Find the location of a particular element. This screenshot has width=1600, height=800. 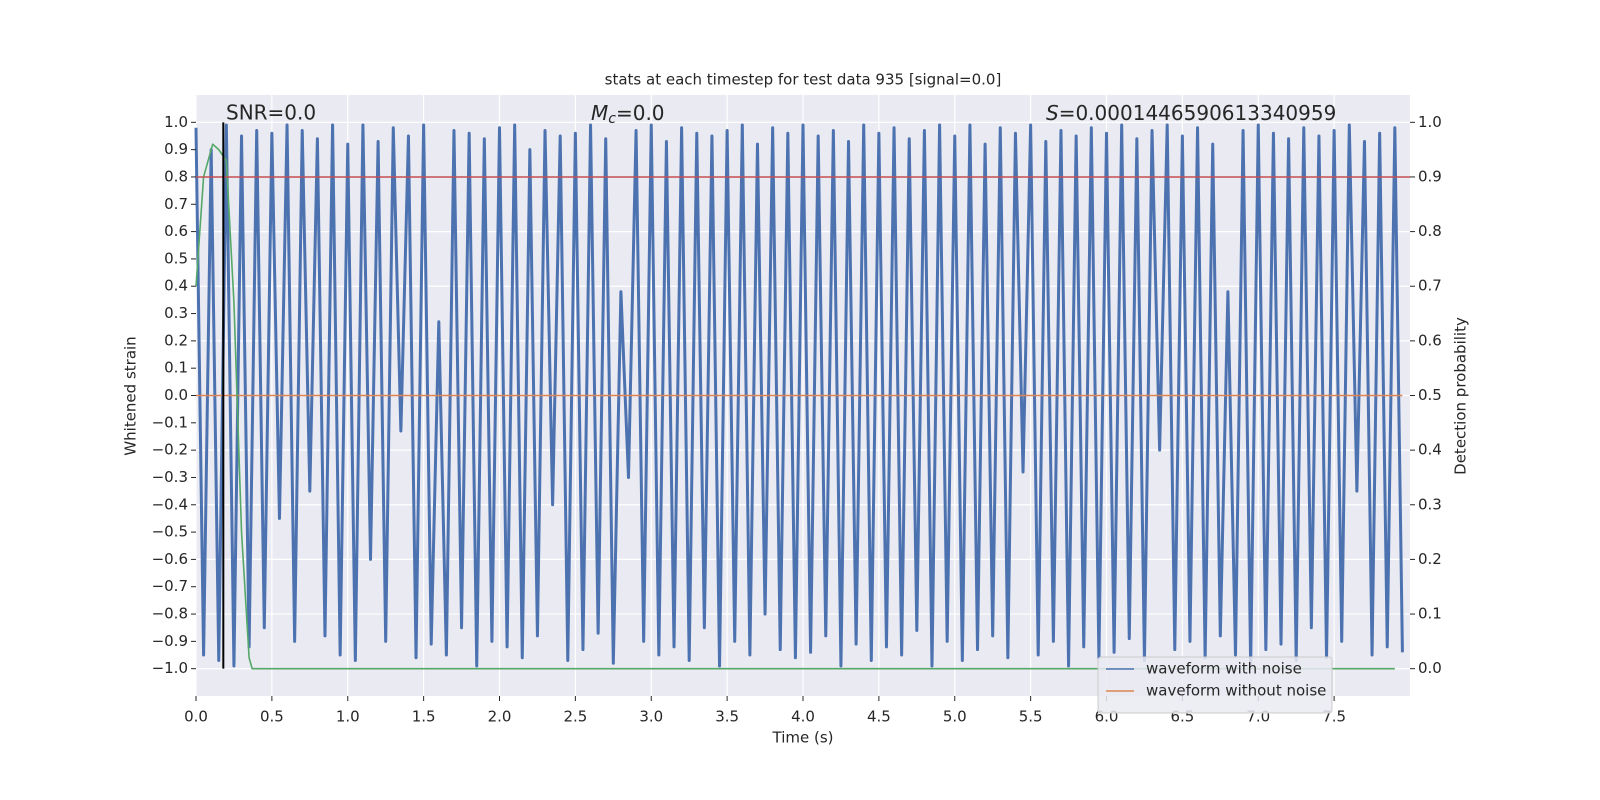

y-tick-label: 0.7 is located at coordinates (176, 204).